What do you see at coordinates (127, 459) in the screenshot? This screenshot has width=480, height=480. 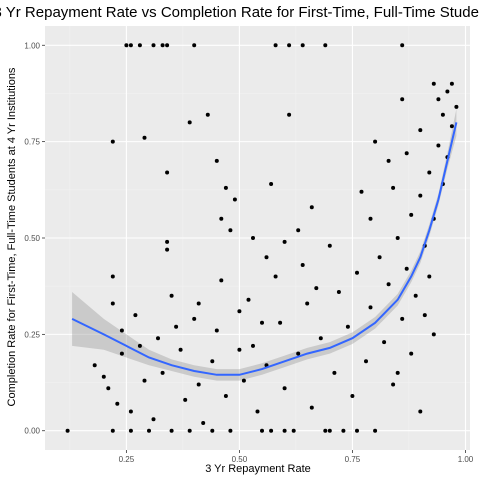 I see `x-tick-label: 0.25` at bounding box center [127, 459].